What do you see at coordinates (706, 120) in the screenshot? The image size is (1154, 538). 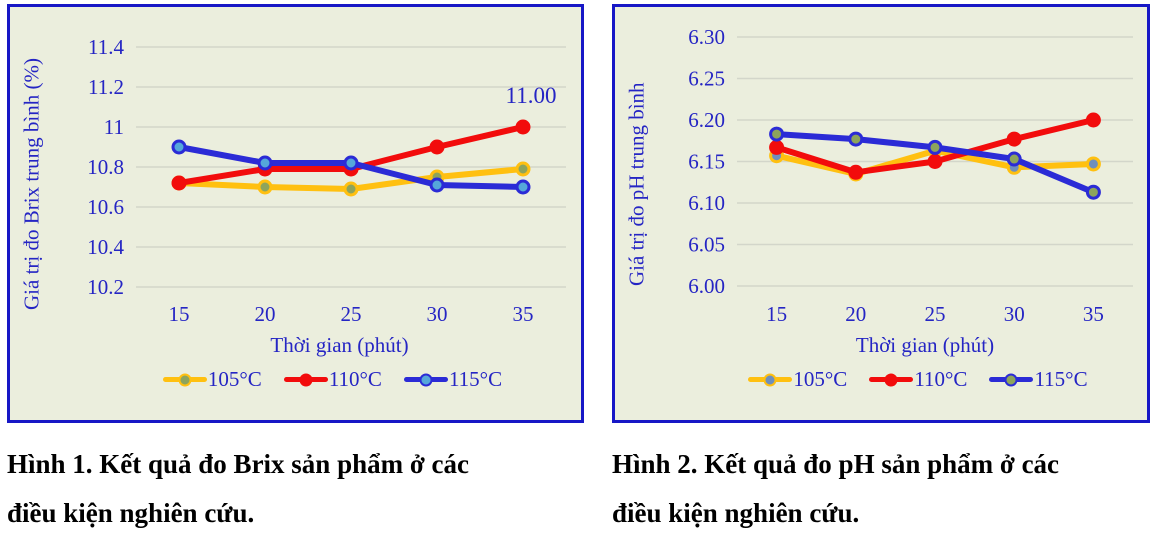 I see `svg-text: 6.20` at bounding box center [706, 120].